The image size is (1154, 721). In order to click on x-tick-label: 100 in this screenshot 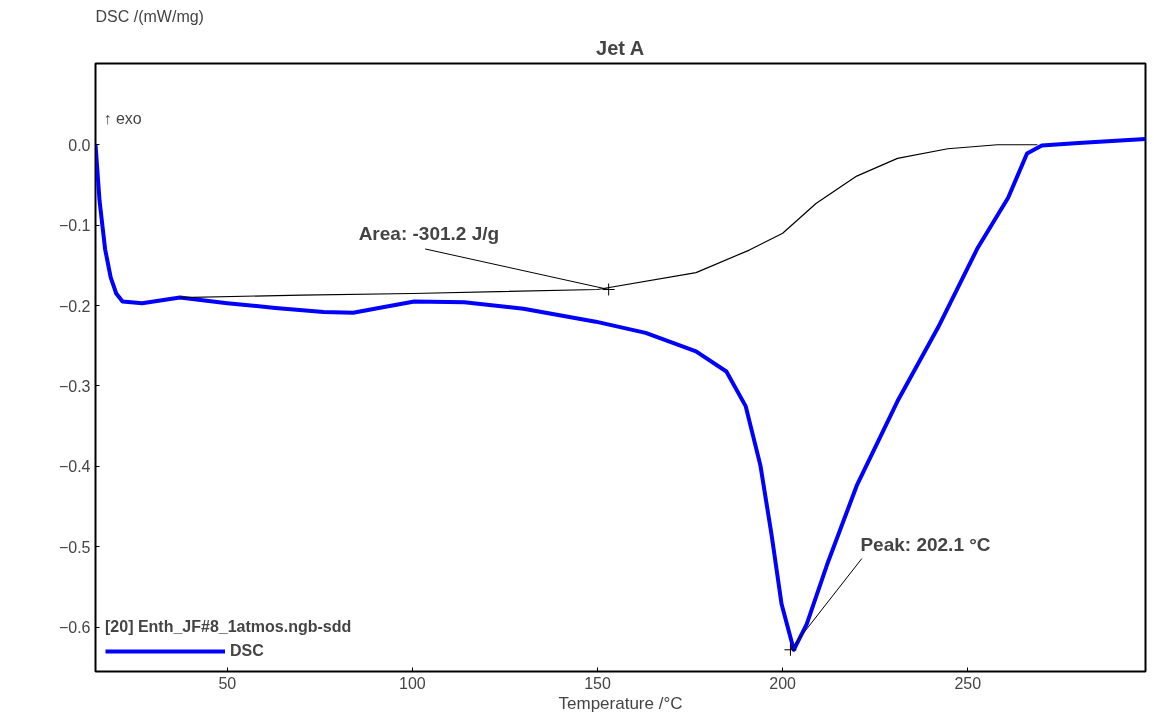, I will do `click(412, 683)`.